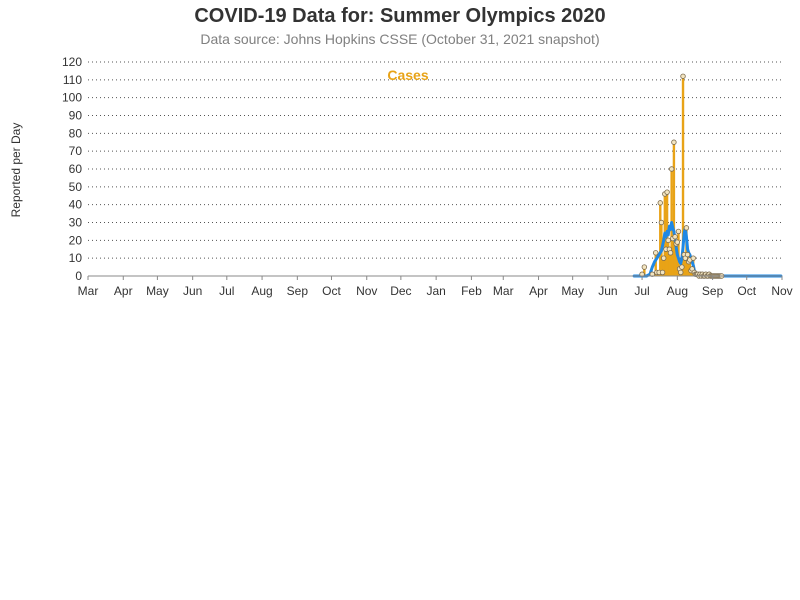  What do you see at coordinates (76, 187) in the screenshot?
I see `y-tick-label: 50` at bounding box center [76, 187].